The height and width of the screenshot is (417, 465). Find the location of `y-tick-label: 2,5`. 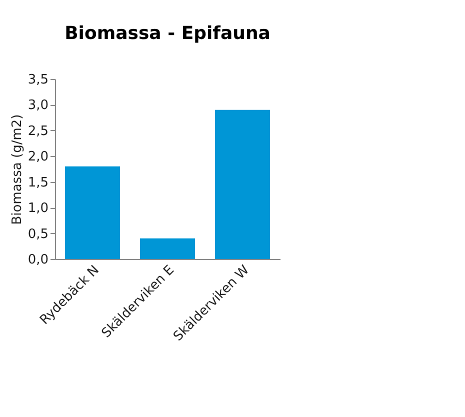

y-tick-label: 2,5 is located at coordinates (38, 131).